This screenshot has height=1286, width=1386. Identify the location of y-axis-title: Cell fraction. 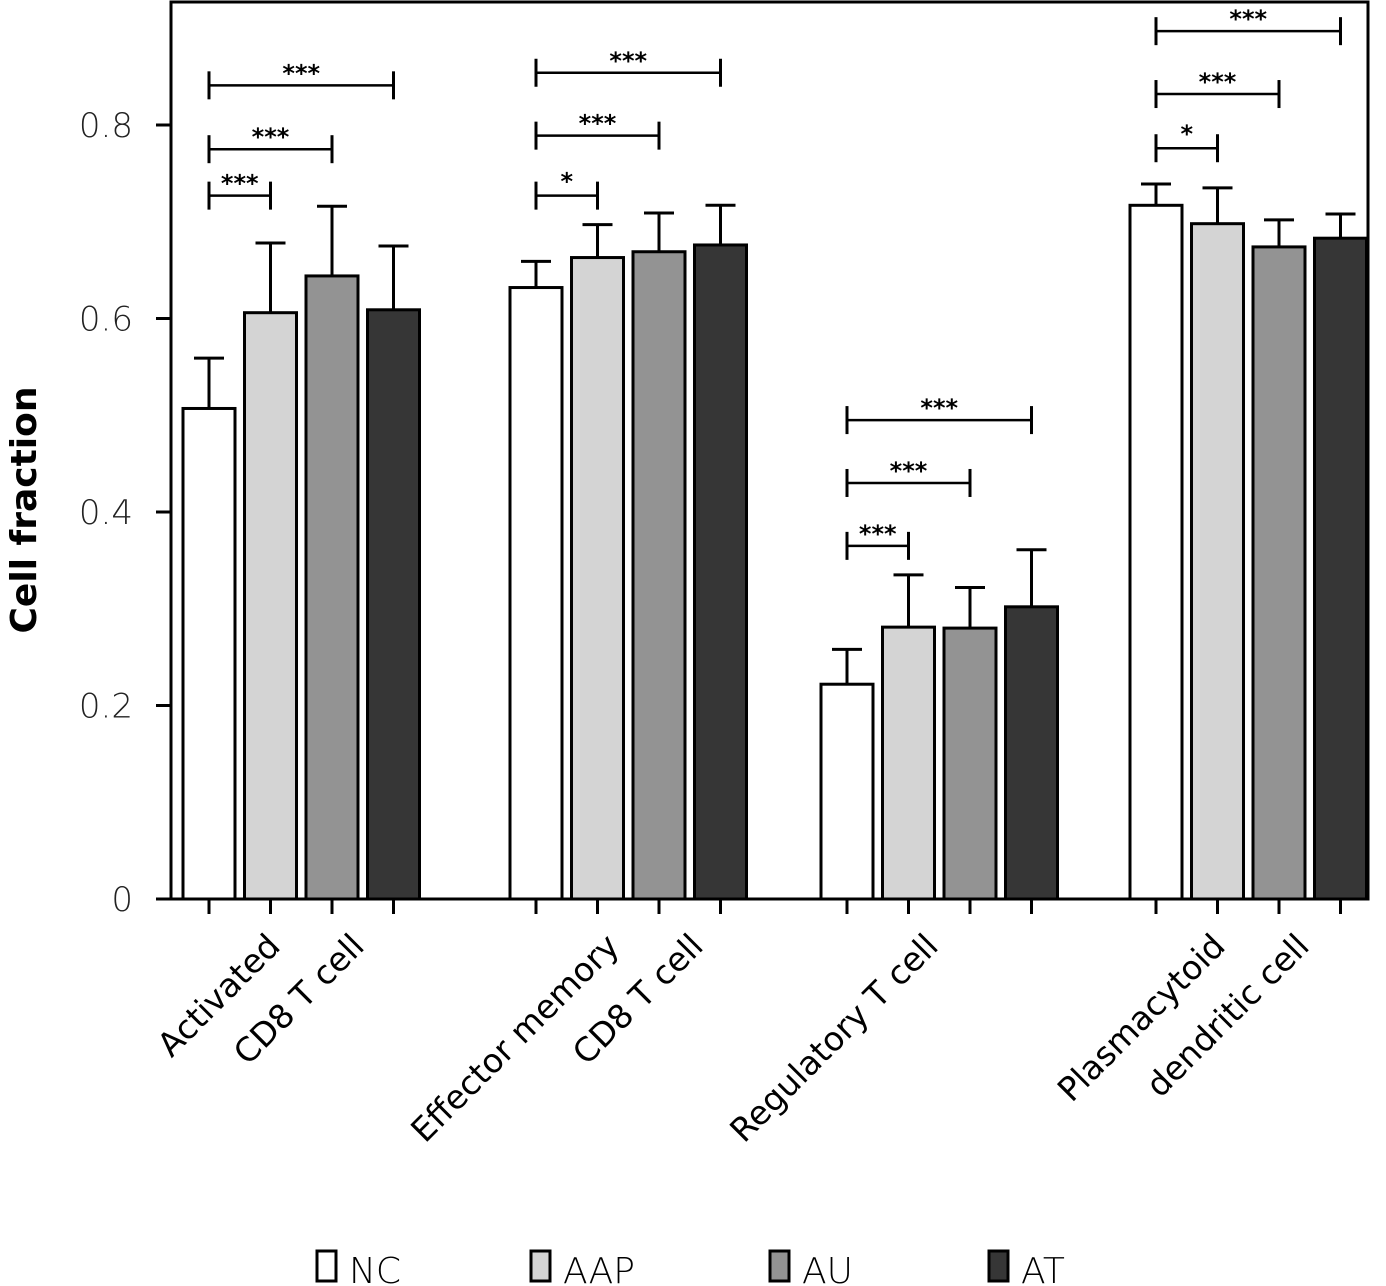
(24, 509).